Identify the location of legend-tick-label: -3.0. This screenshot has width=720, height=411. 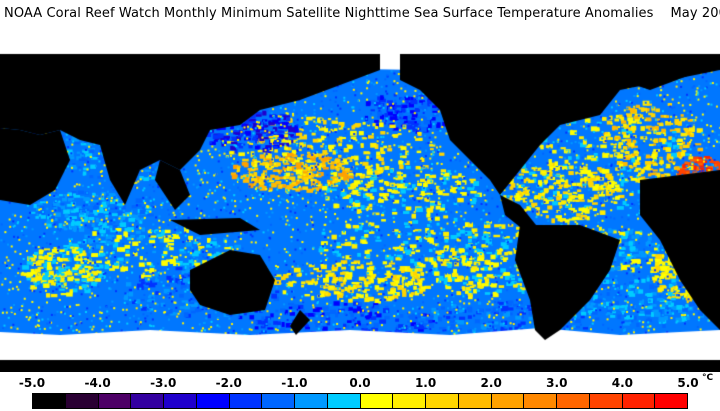
(163, 383).